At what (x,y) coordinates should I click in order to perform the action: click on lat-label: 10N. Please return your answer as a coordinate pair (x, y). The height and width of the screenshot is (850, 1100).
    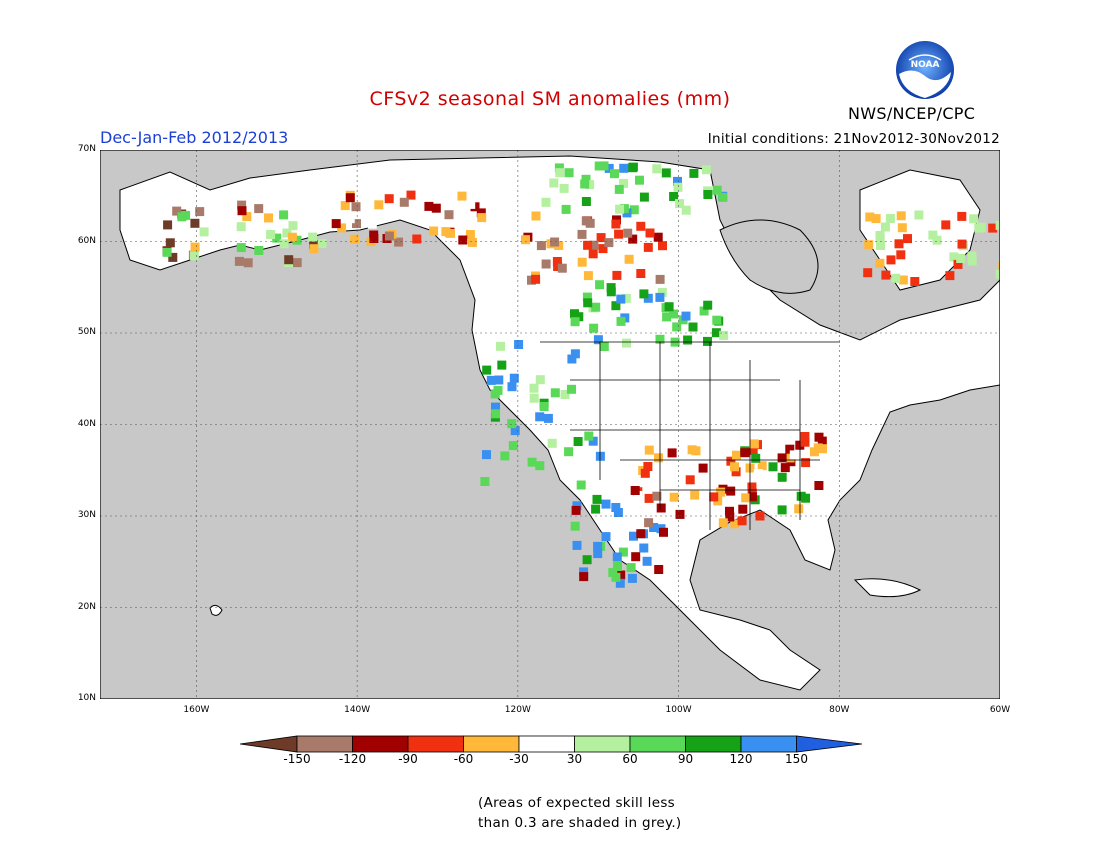
    Looking at the image, I should click on (86, 698).